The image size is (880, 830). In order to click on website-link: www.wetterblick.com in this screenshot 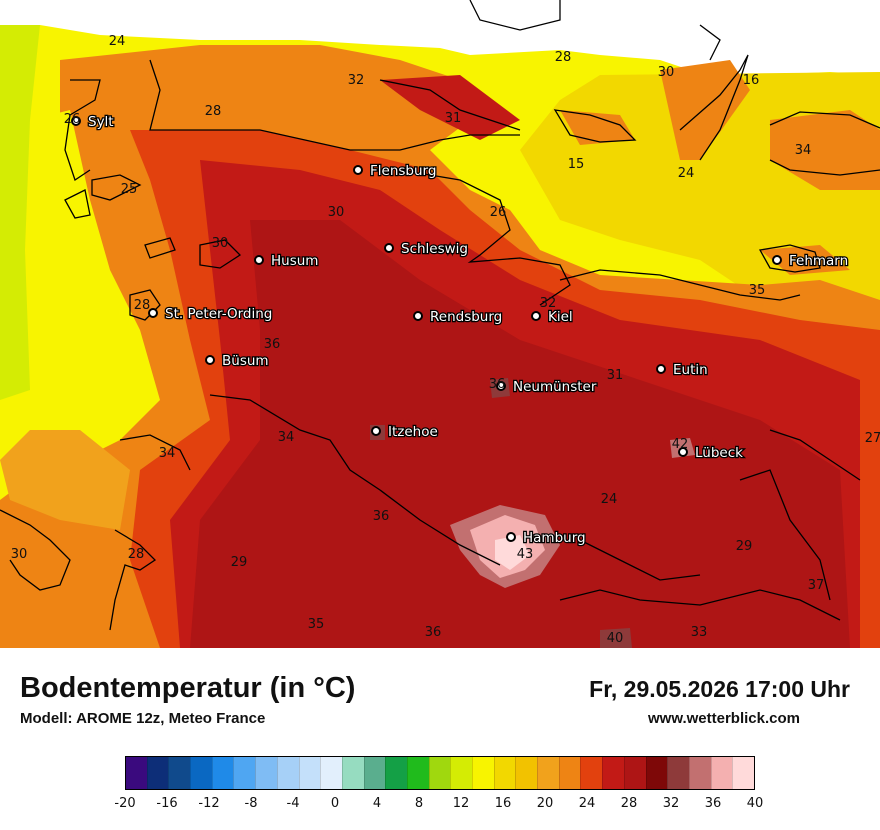, I will do `click(724, 718)`.